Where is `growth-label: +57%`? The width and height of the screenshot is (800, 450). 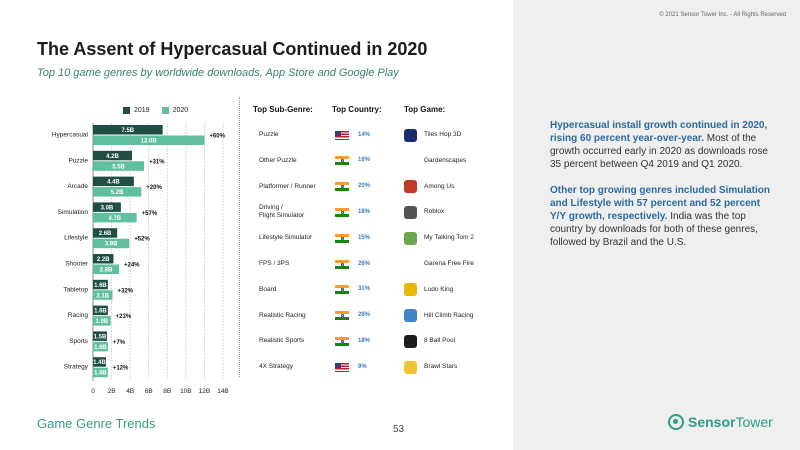
growth-label: +57% is located at coordinates (150, 214).